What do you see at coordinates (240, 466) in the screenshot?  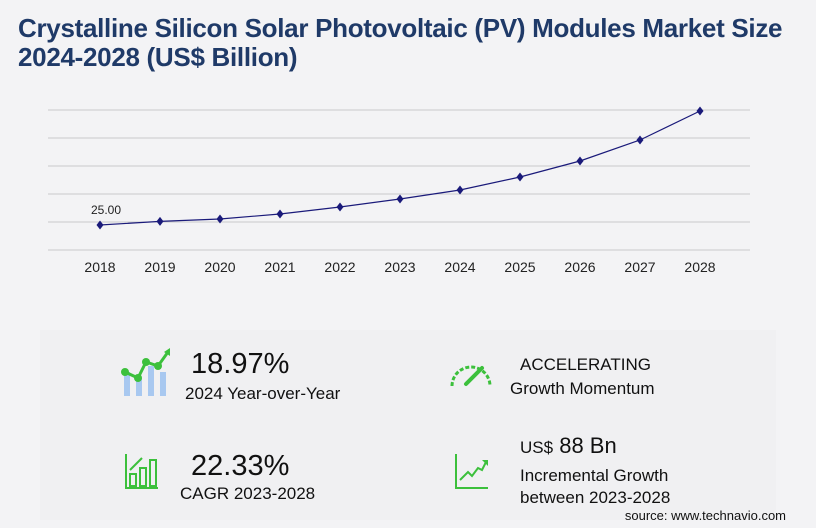 I see `cagr-value: 22.33%` at bounding box center [240, 466].